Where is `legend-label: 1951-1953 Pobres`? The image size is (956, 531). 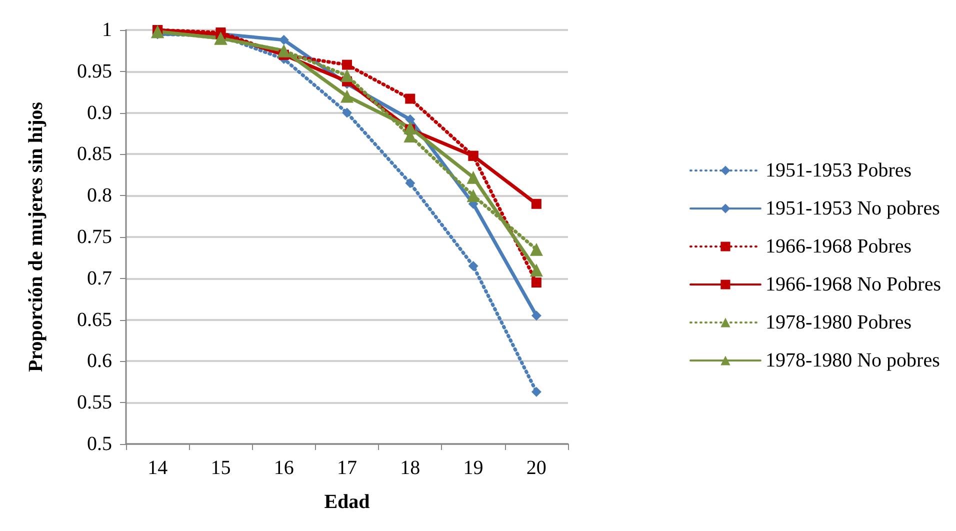 legend-label: 1951-1953 Pobres is located at coordinates (838, 171).